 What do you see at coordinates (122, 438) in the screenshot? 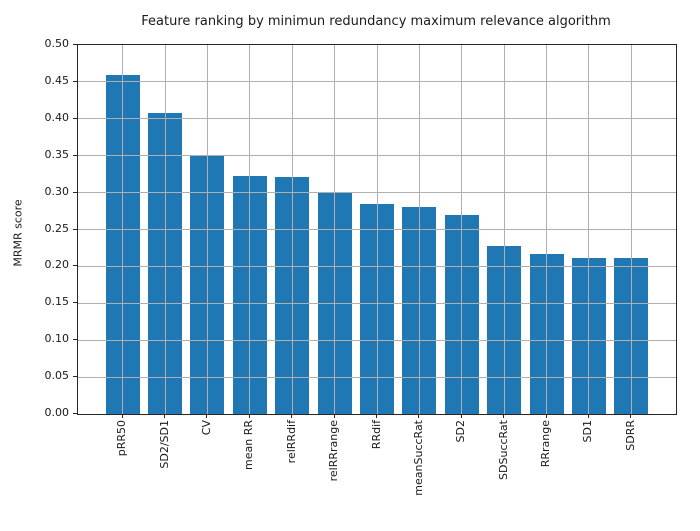
I see `x-tick-label: pRR50` at bounding box center [122, 438].